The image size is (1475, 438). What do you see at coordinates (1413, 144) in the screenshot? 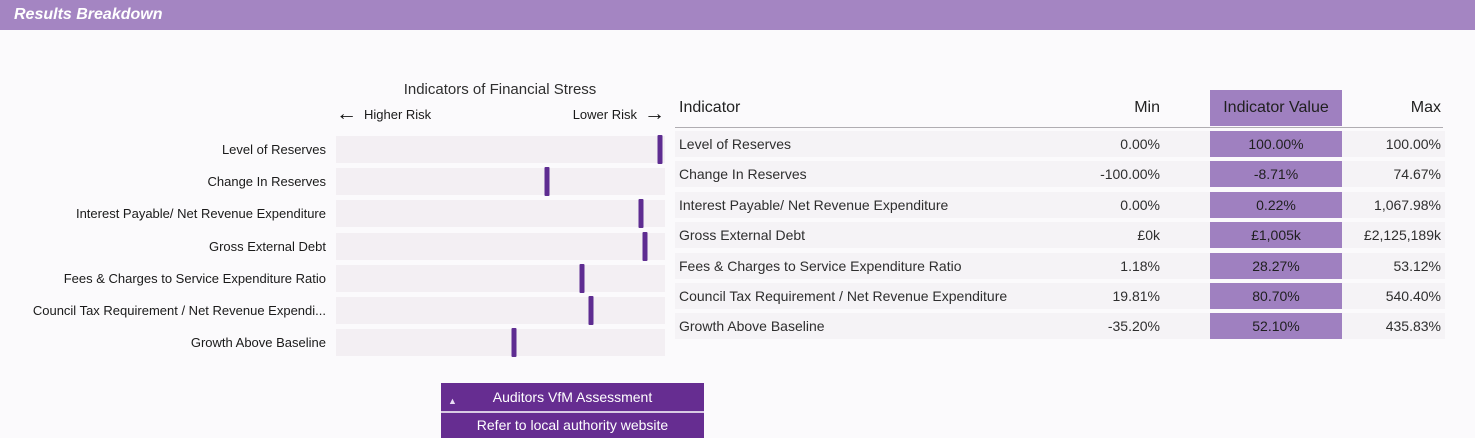
I see `cell-max: 100.00%` at bounding box center [1413, 144].